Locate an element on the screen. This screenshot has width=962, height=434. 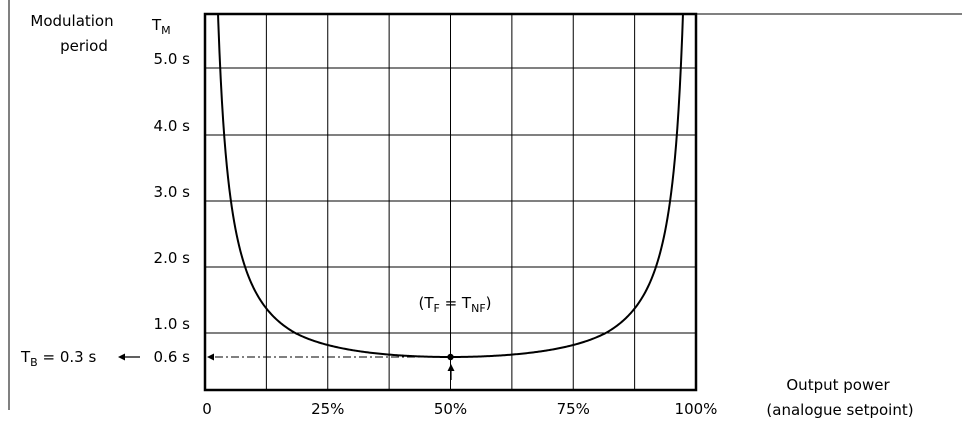
minimum-up-arrow is located at coordinates (451, 372).